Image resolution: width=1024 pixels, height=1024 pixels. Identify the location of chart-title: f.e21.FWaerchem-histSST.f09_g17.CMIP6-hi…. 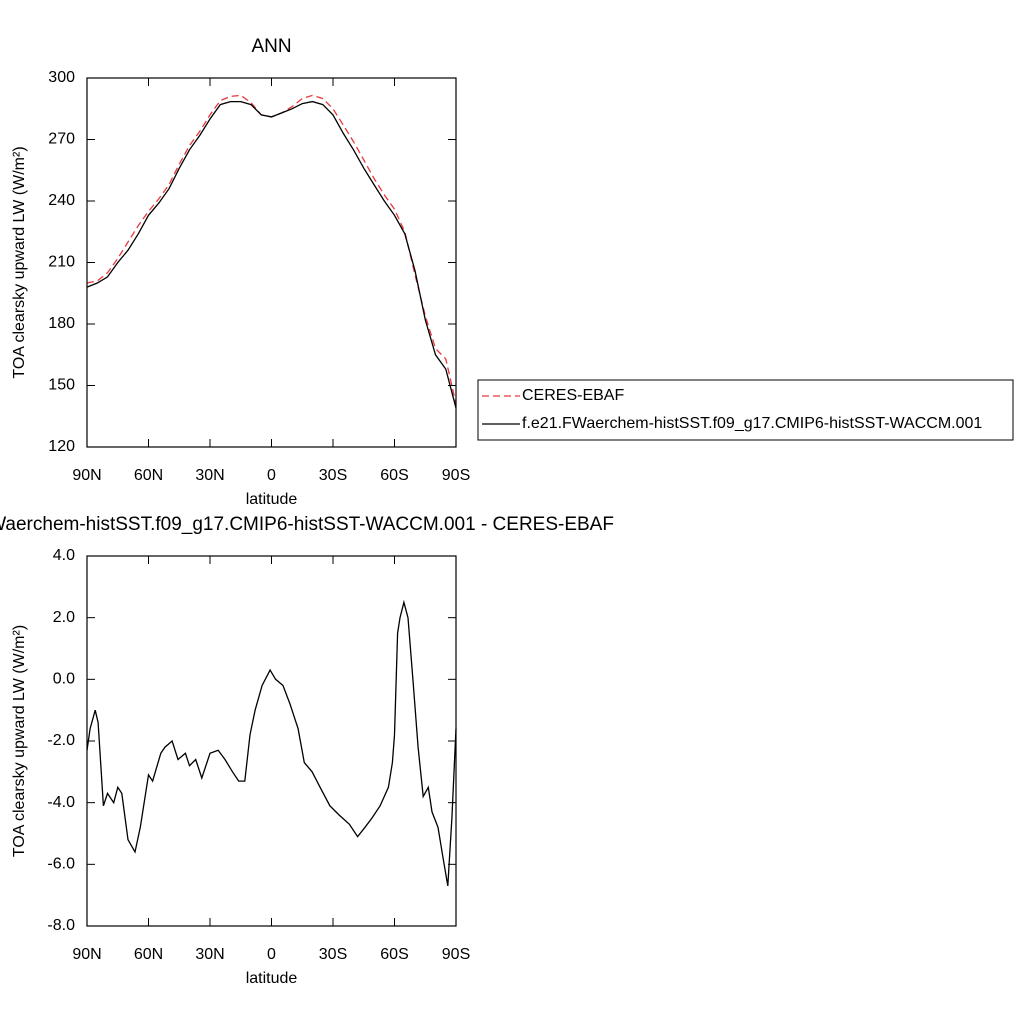
(307, 524).